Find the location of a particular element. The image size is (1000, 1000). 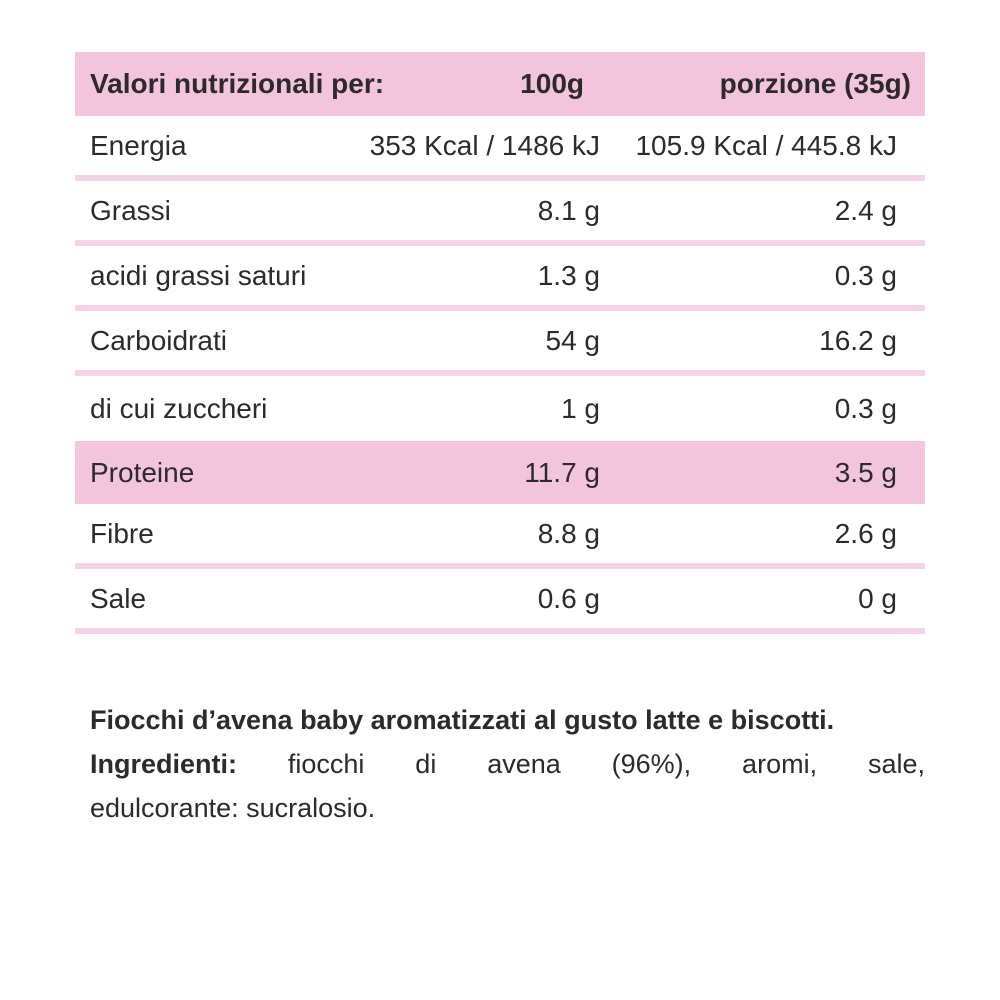

row-value-100g: 353 Kcal / 1486 kJ is located at coordinates (484, 145).